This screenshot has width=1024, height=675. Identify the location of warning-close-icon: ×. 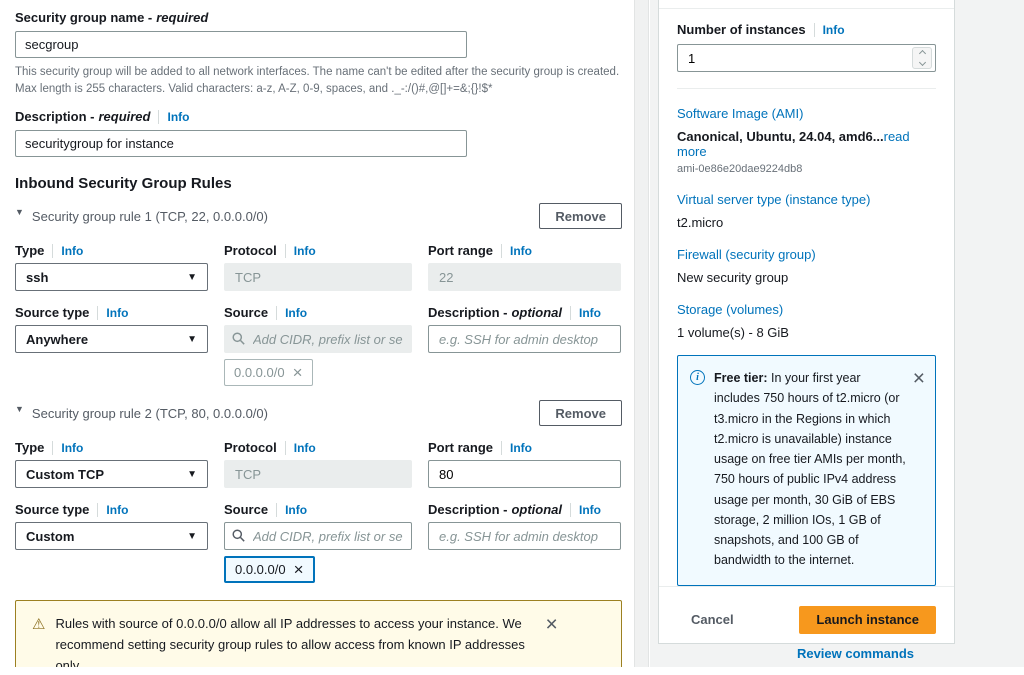
(551, 625).